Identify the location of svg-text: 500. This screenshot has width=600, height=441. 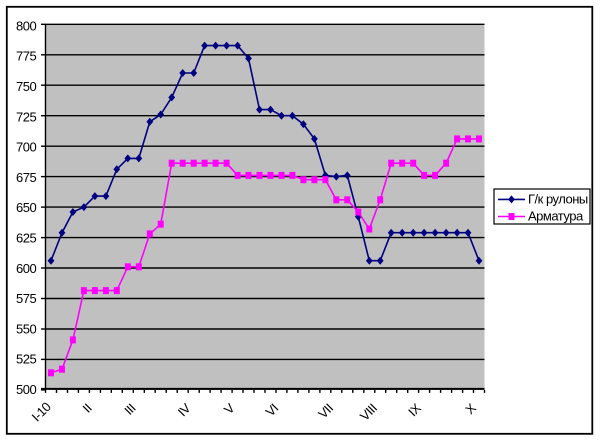
(26, 389).